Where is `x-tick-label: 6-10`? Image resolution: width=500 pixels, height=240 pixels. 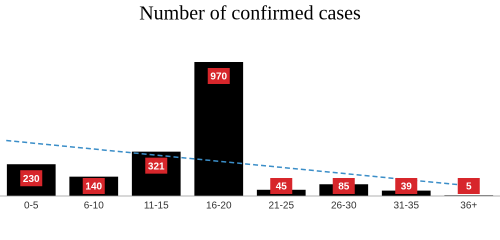
x-tick-label: 6-10 is located at coordinates (94, 206).